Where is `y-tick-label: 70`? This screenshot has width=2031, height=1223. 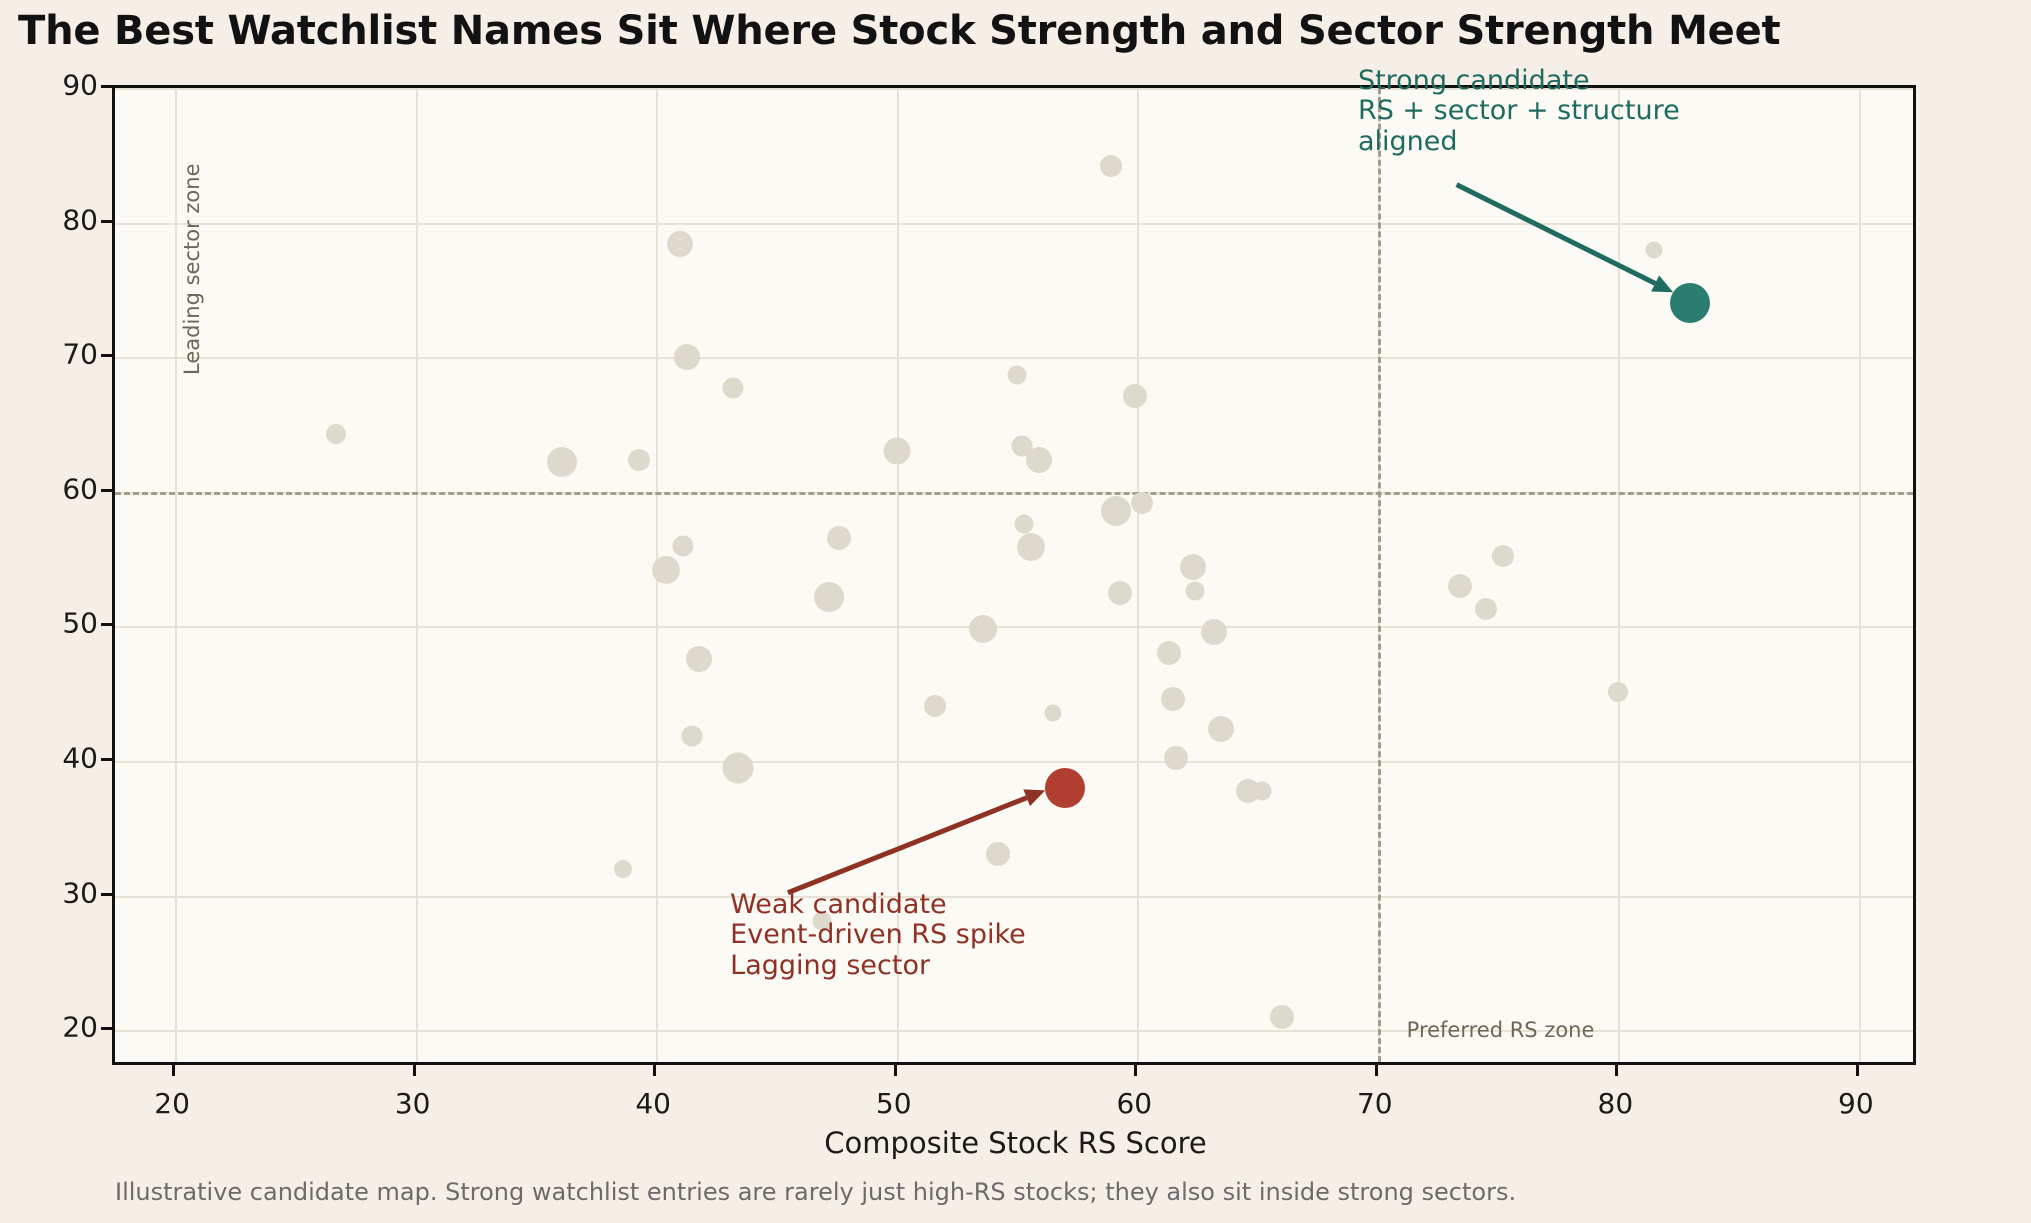 y-tick-label: 70 is located at coordinates (80, 354).